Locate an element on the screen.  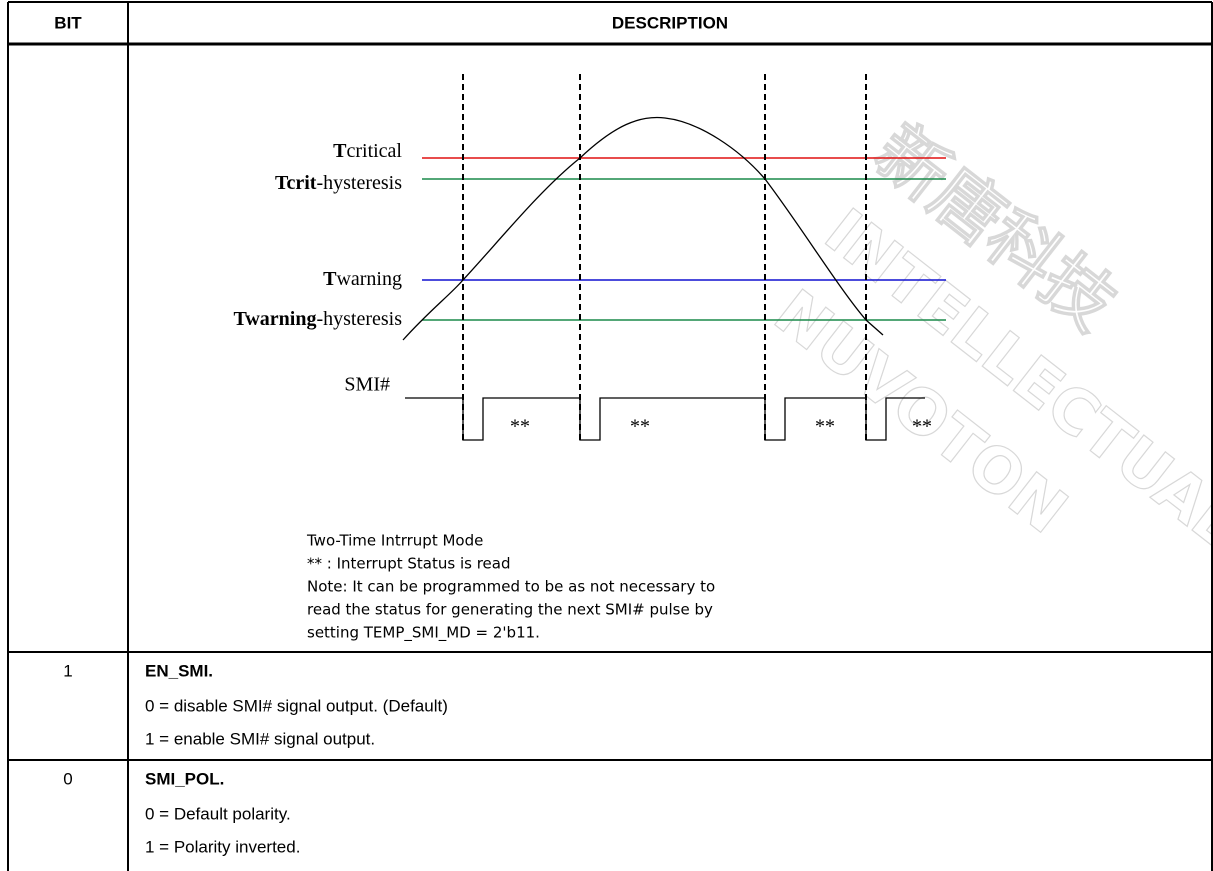
bit-cell: 1 is located at coordinates (67, 670).